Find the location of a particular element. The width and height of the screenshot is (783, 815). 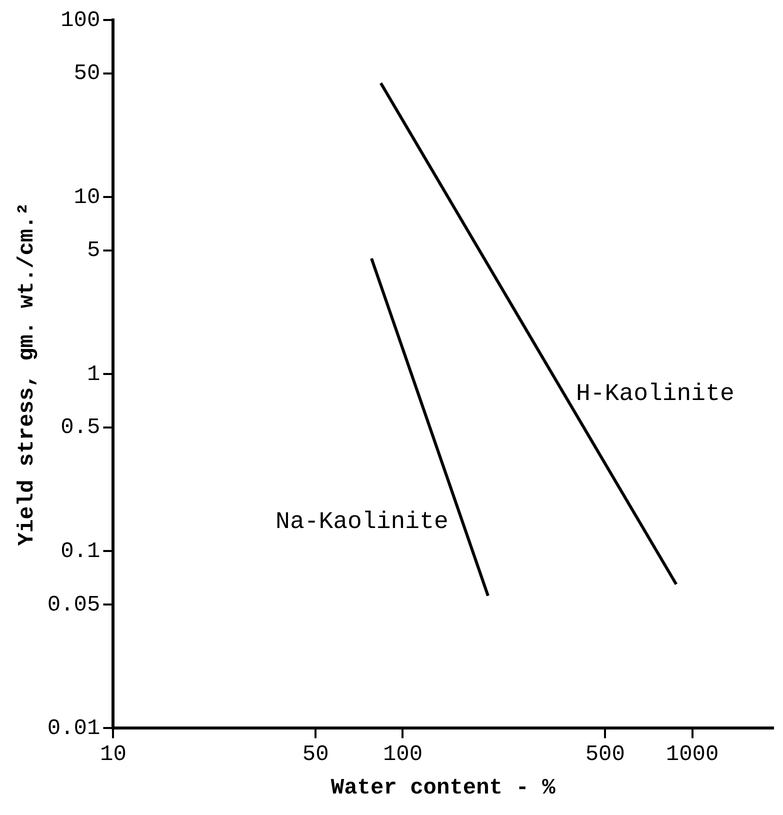

y-tick-label: 10 is located at coordinates (87, 197).